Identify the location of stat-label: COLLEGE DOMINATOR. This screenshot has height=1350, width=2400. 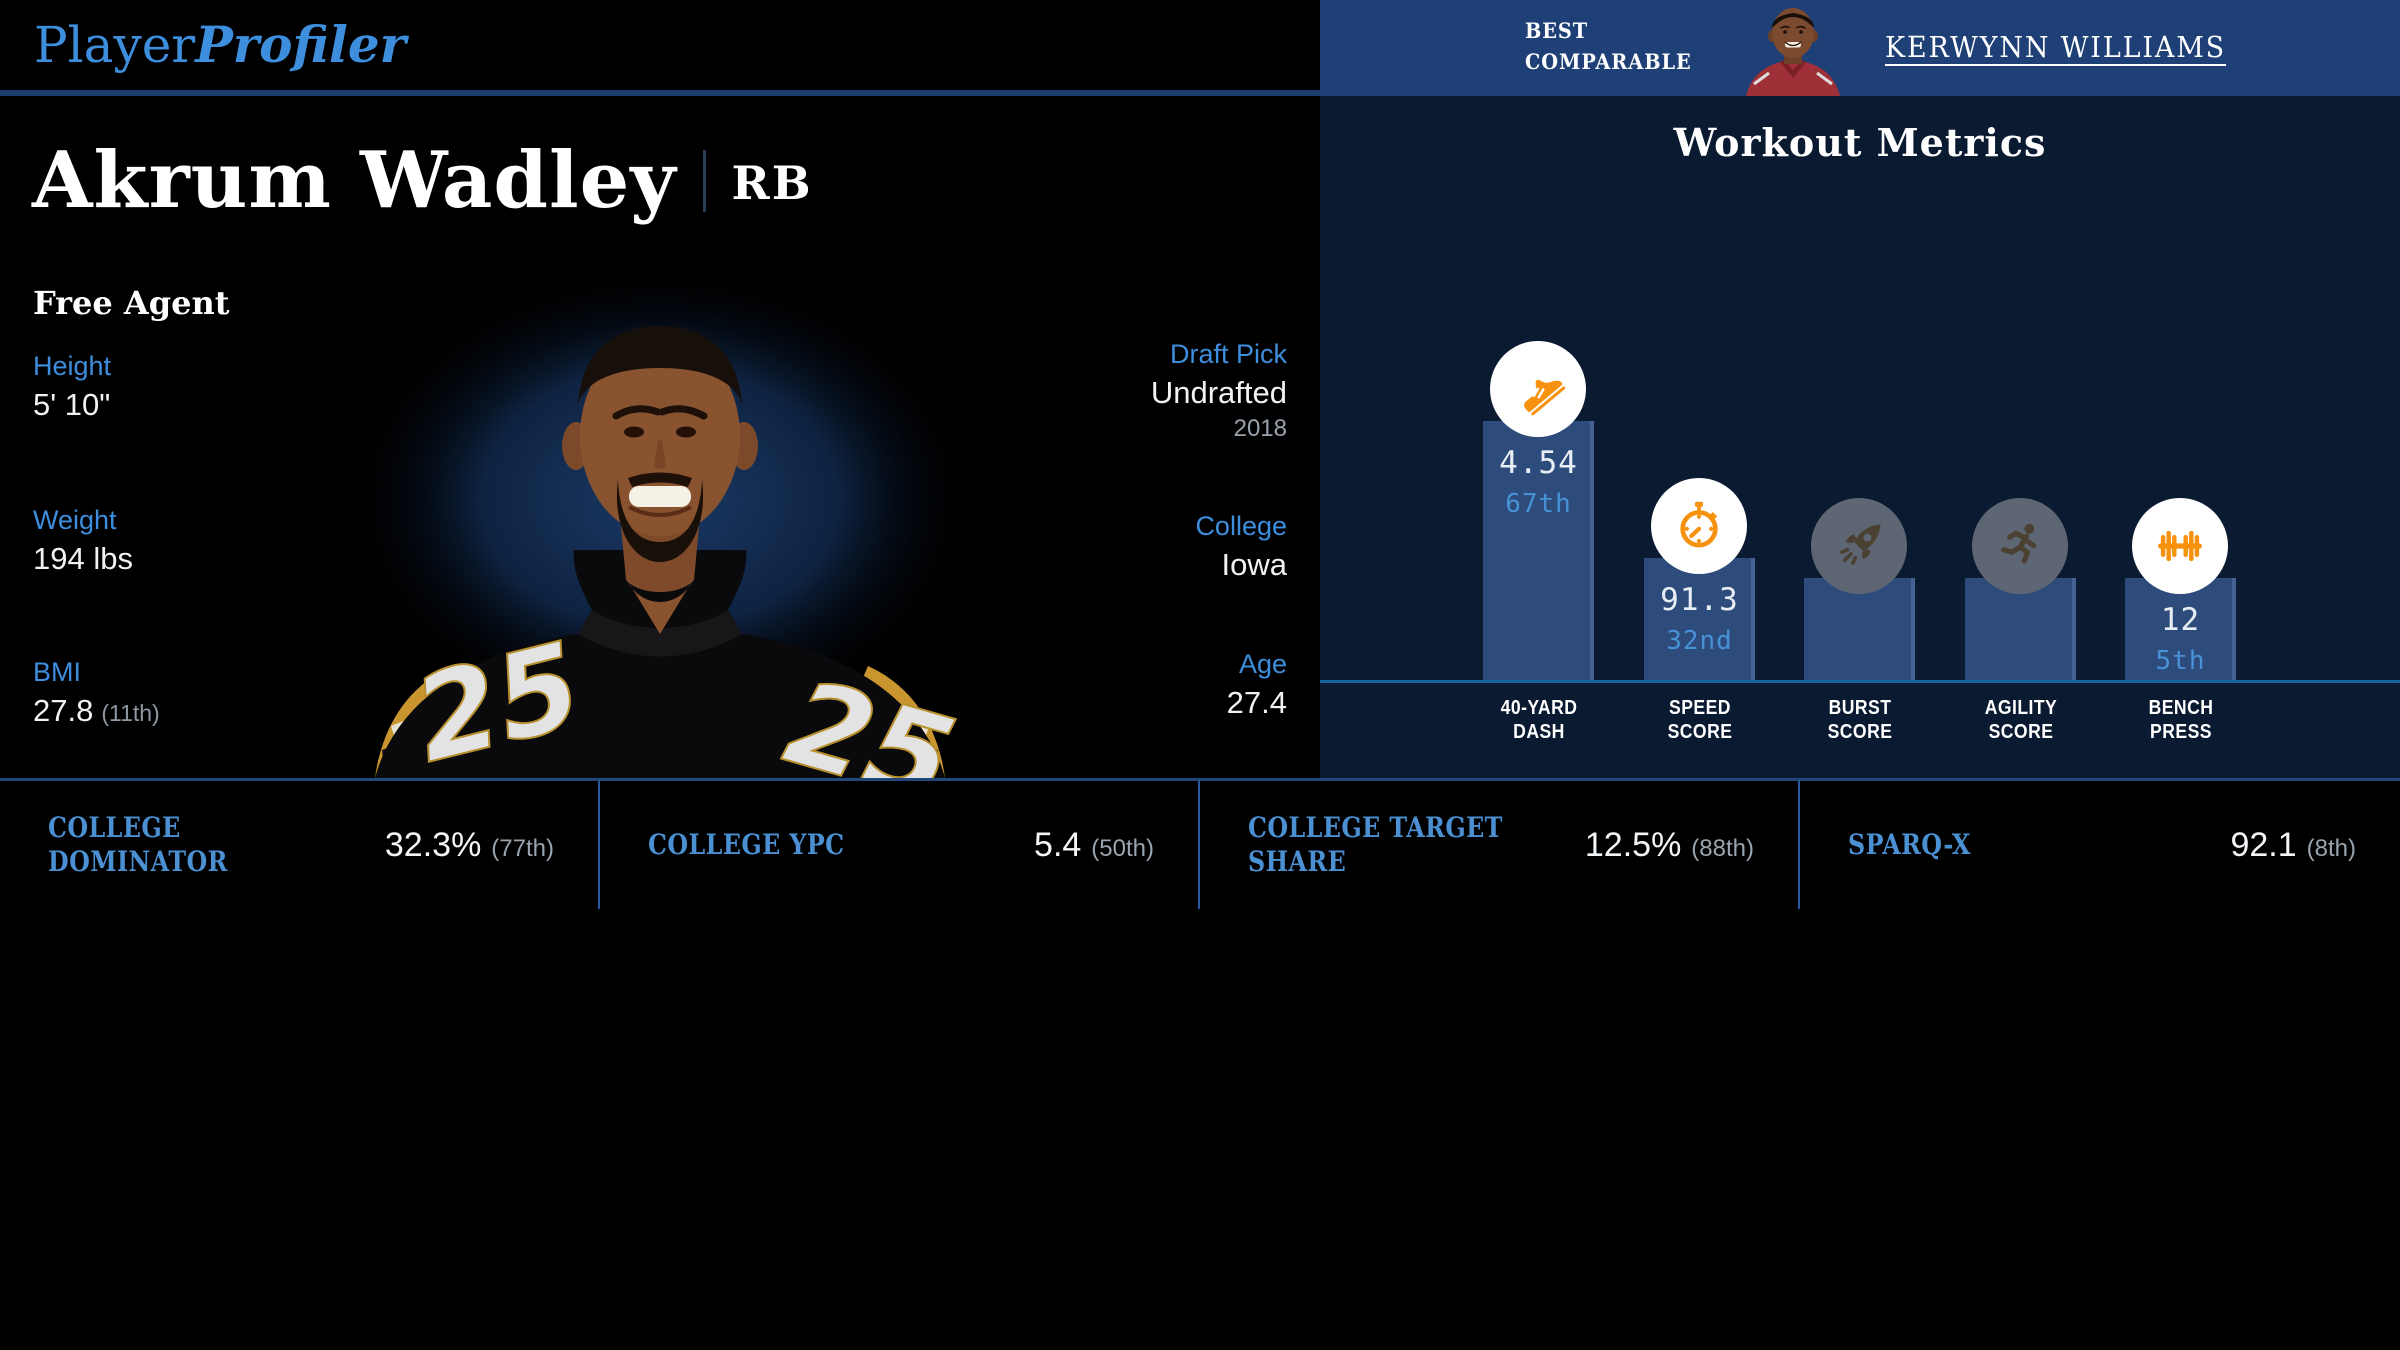
(138, 844).